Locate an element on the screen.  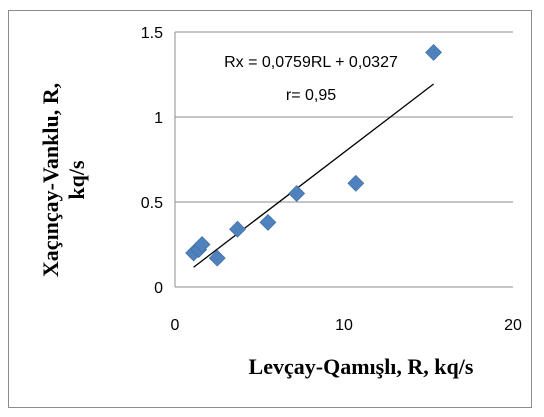
equation-annotation: Rx = 0,0759RL + 0,0327 is located at coordinates (311, 62).